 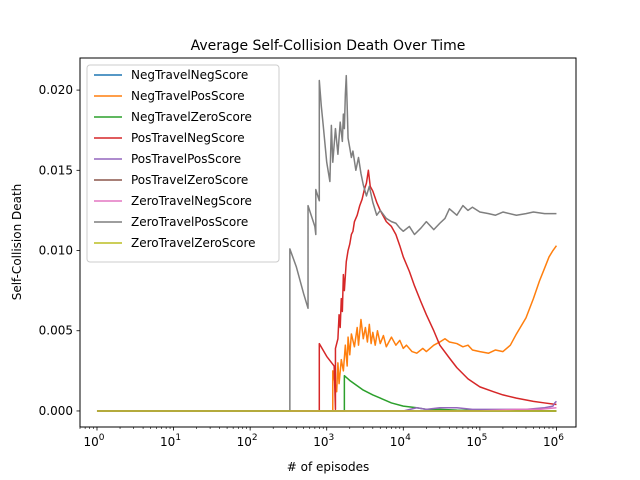 What do you see at coordinates (191, 117) in the screenshot?
I see `legend-label: NegTravelZeroScore` at bounding box center [191, 117].